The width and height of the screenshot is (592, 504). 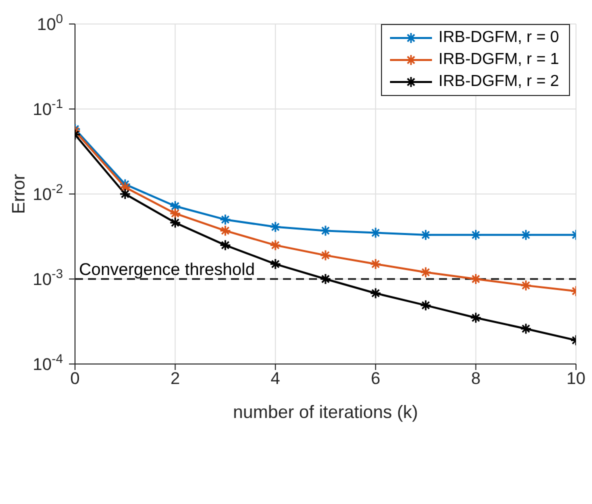 I want to click on y-tick-label: 10$^{-2}$, so click(x=47, y=192).